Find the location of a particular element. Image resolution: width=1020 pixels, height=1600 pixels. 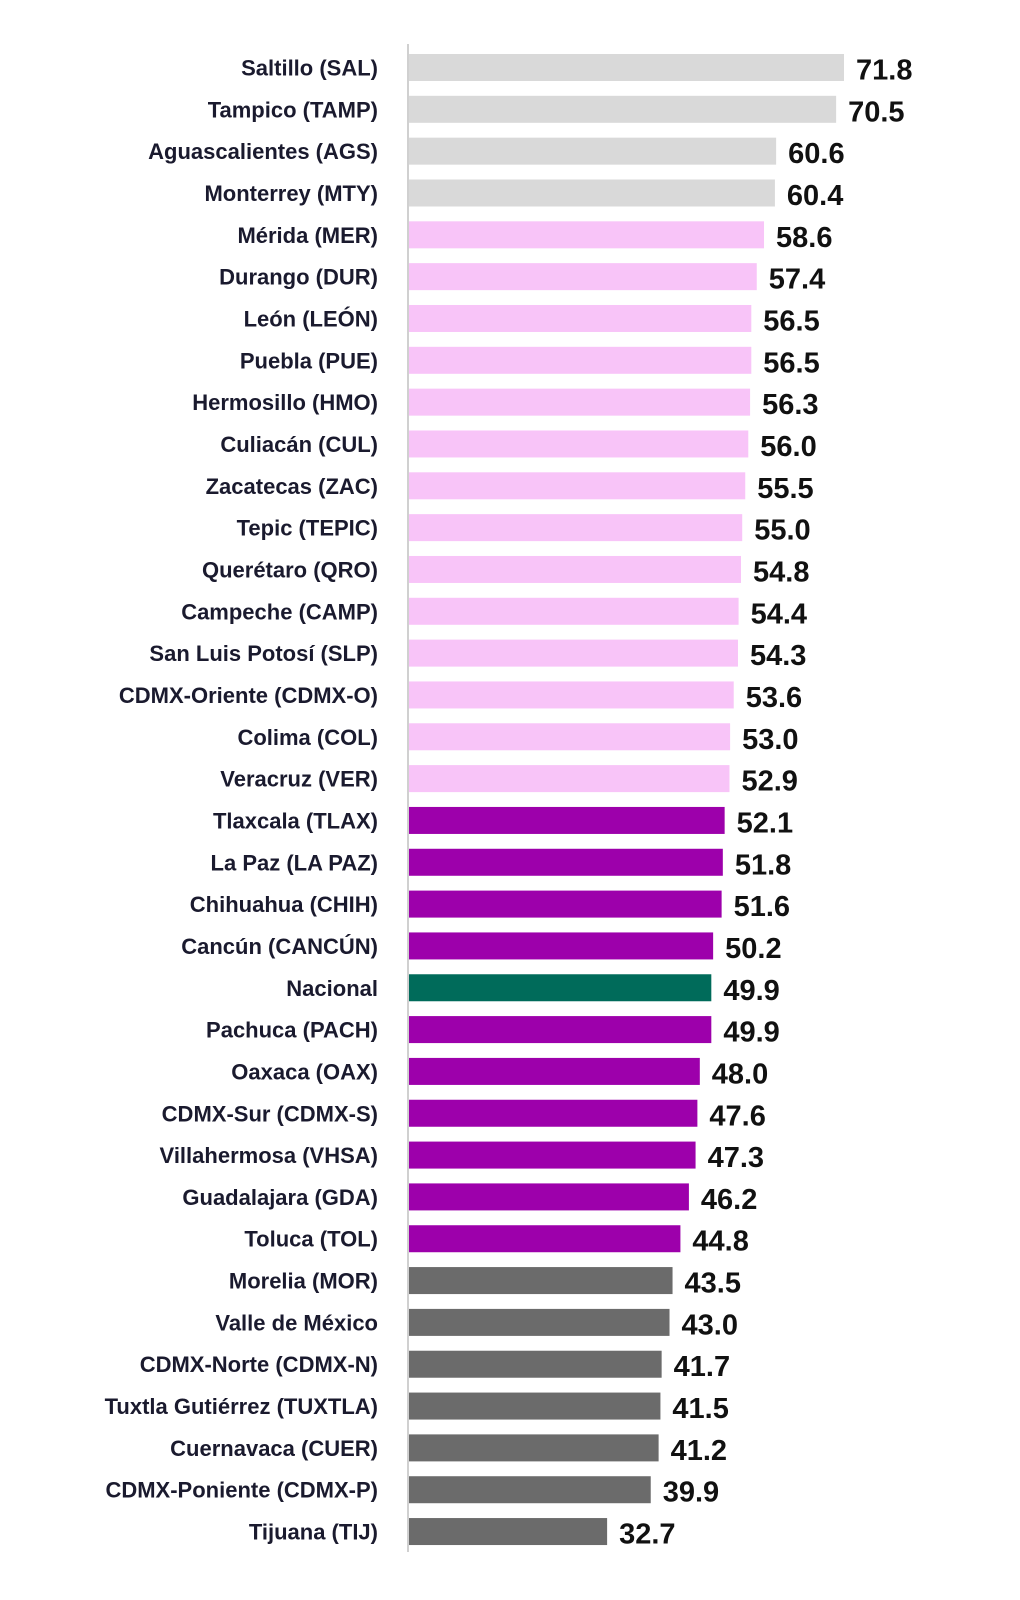

value-label: 43.0 is located at coordinates (710, 1325).